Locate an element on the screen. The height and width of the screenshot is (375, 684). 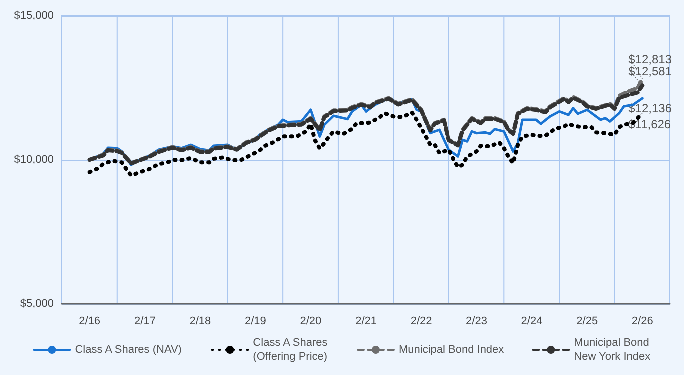
legend-label: Municipal Bond Index is located at coordinates (451, 350).